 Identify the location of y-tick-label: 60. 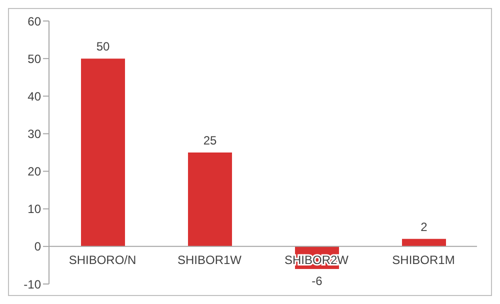
(35, 21).